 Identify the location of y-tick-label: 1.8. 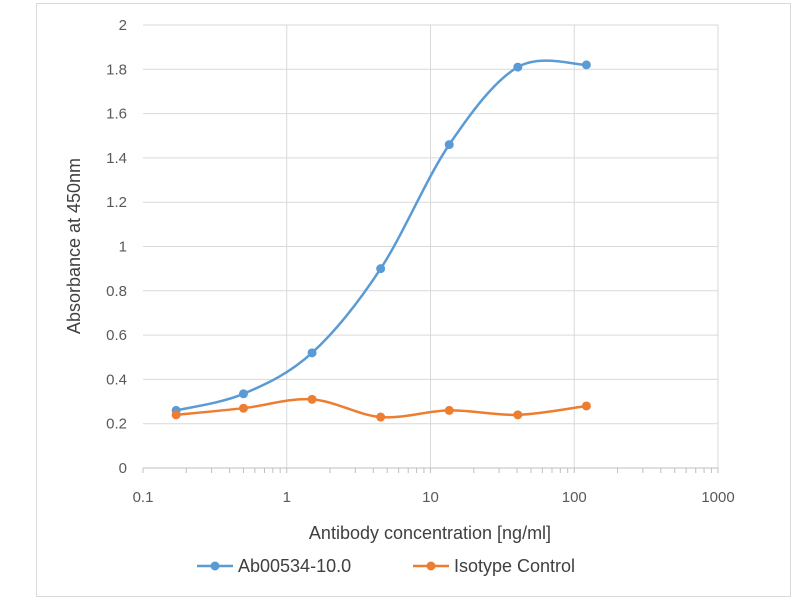
(116, 69).